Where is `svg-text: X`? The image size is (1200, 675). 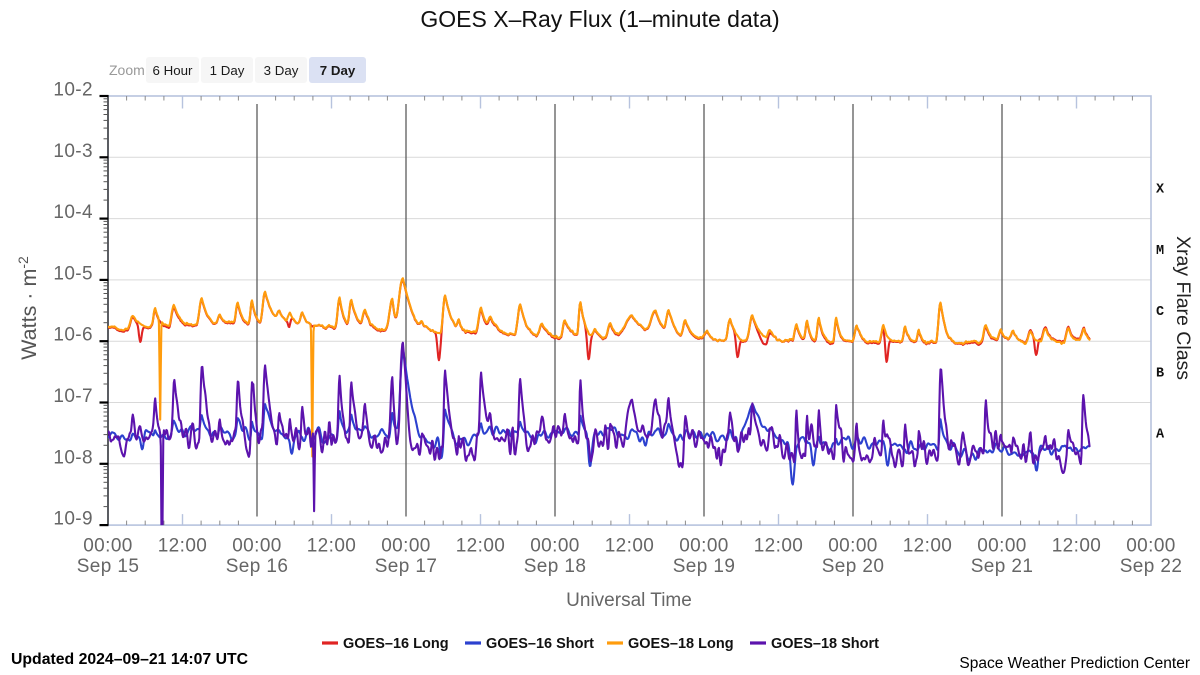
svg-text: X is located at coordinates (1160, 189).